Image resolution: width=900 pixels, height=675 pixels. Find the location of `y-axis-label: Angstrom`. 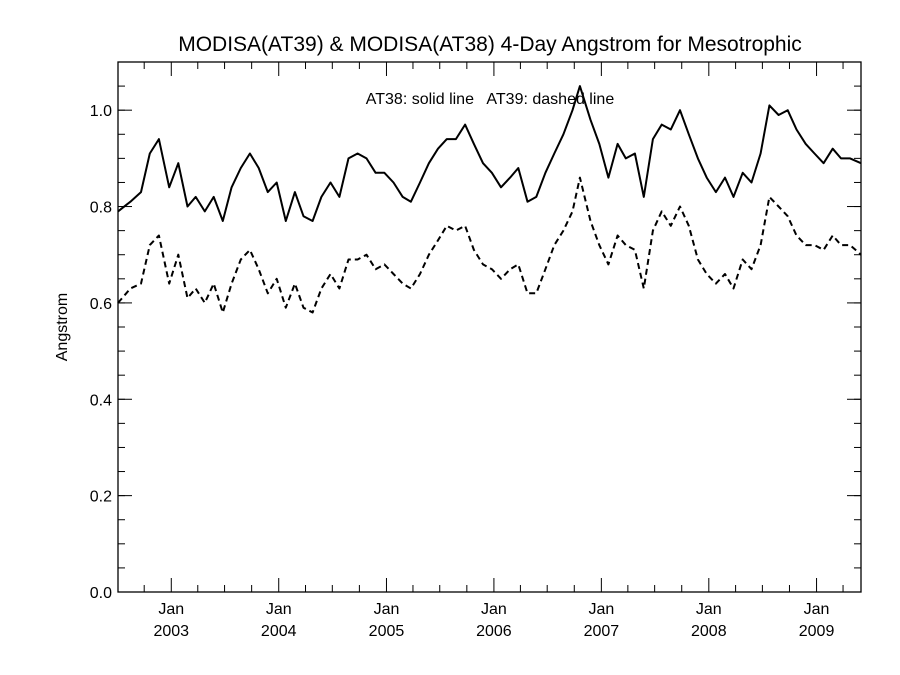

y-axis-label: Angstrom is located at coordinates (62, 327).